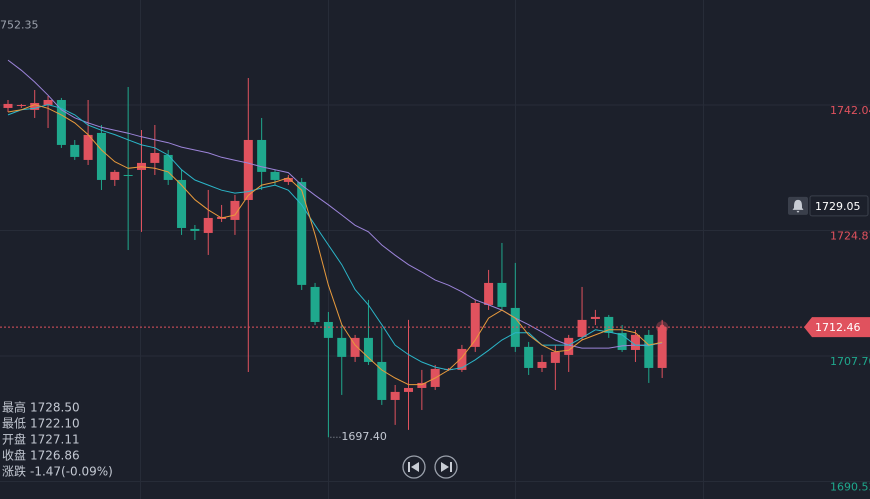 The width and height of the screenshot is (870, 499). What do you see at coordinates (850, 235) in the screenshot?
I see `y-tick-label: 1724.87` at bounding box center [850, 235].